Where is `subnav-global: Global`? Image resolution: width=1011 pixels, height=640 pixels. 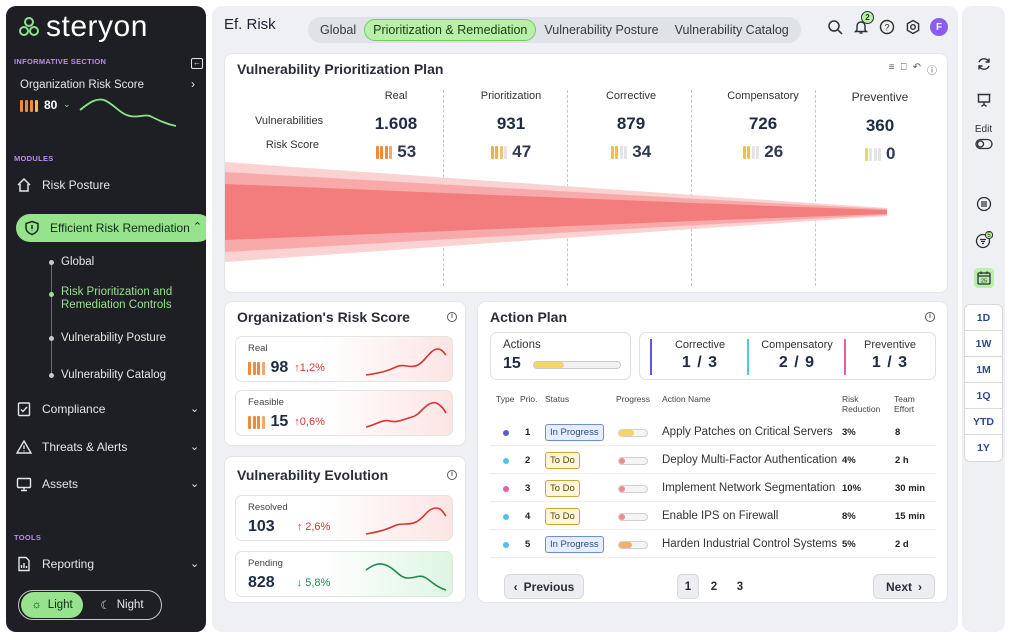
subnav-global: Global is located at coordinates (77, 262).